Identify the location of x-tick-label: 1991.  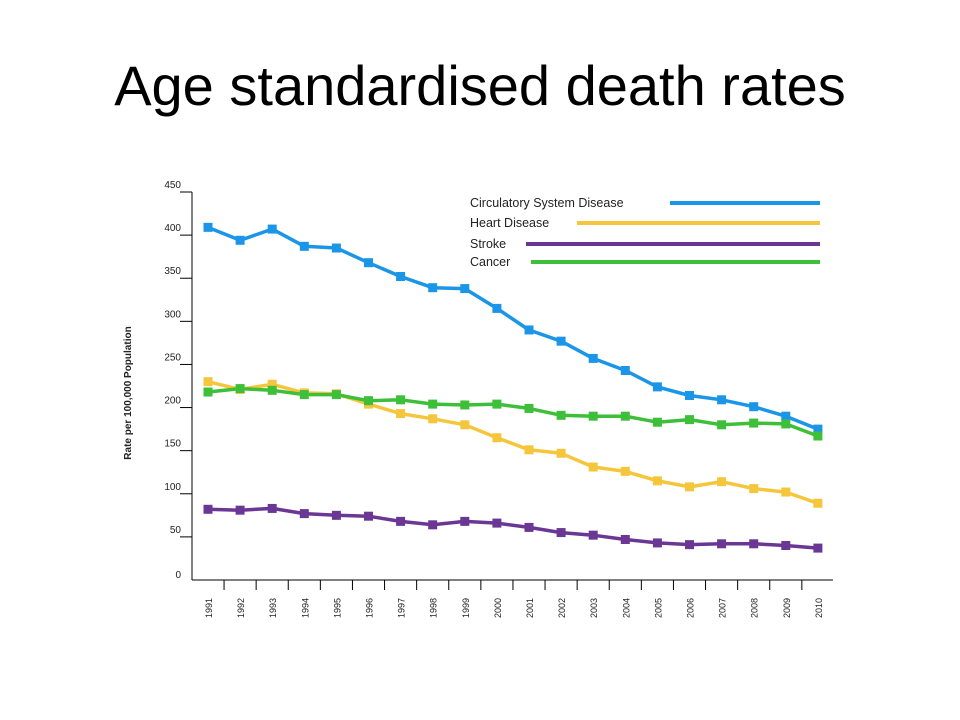
(209, 608).